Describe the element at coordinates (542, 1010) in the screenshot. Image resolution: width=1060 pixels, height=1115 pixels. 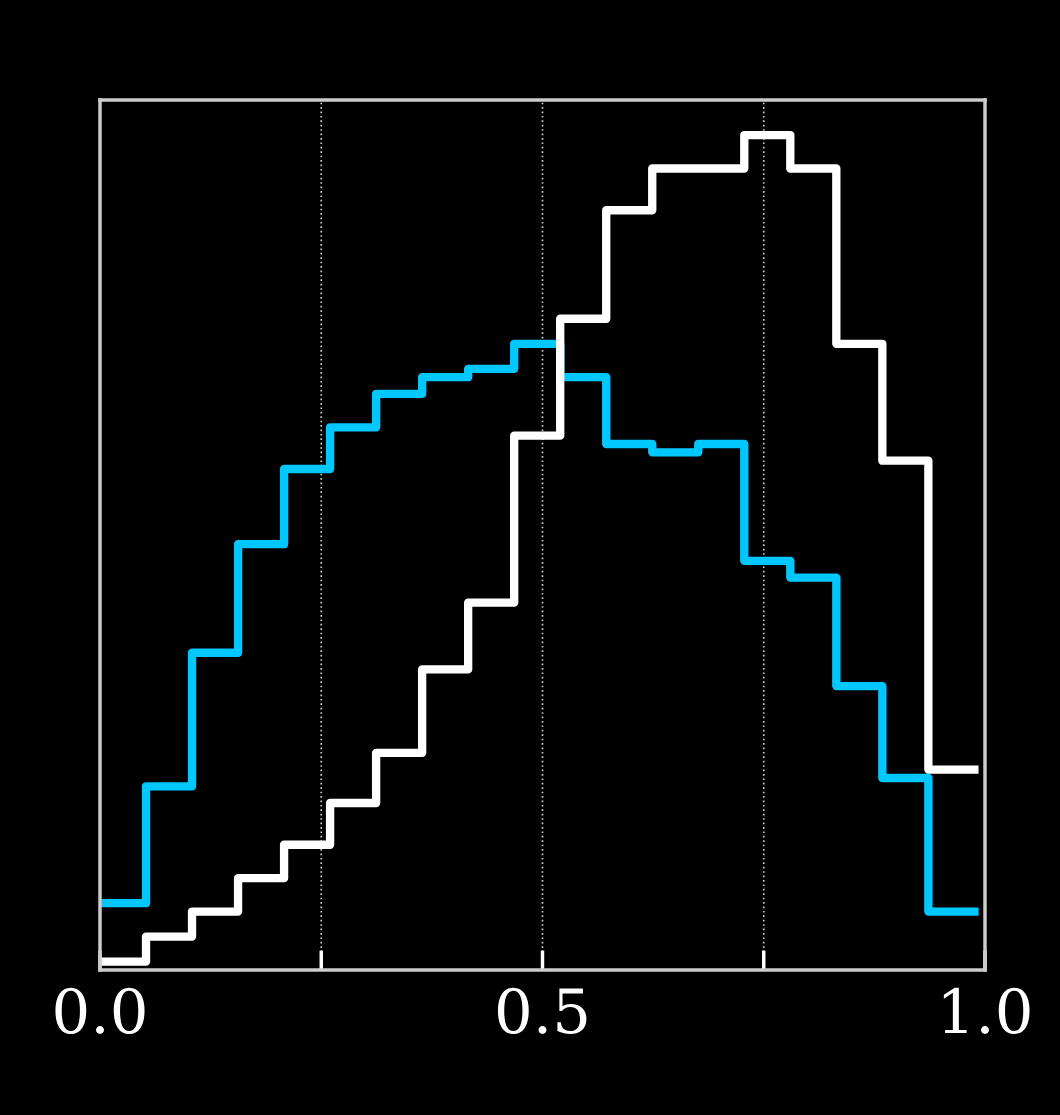
I see `x-tick-label: 0.5` at that location.